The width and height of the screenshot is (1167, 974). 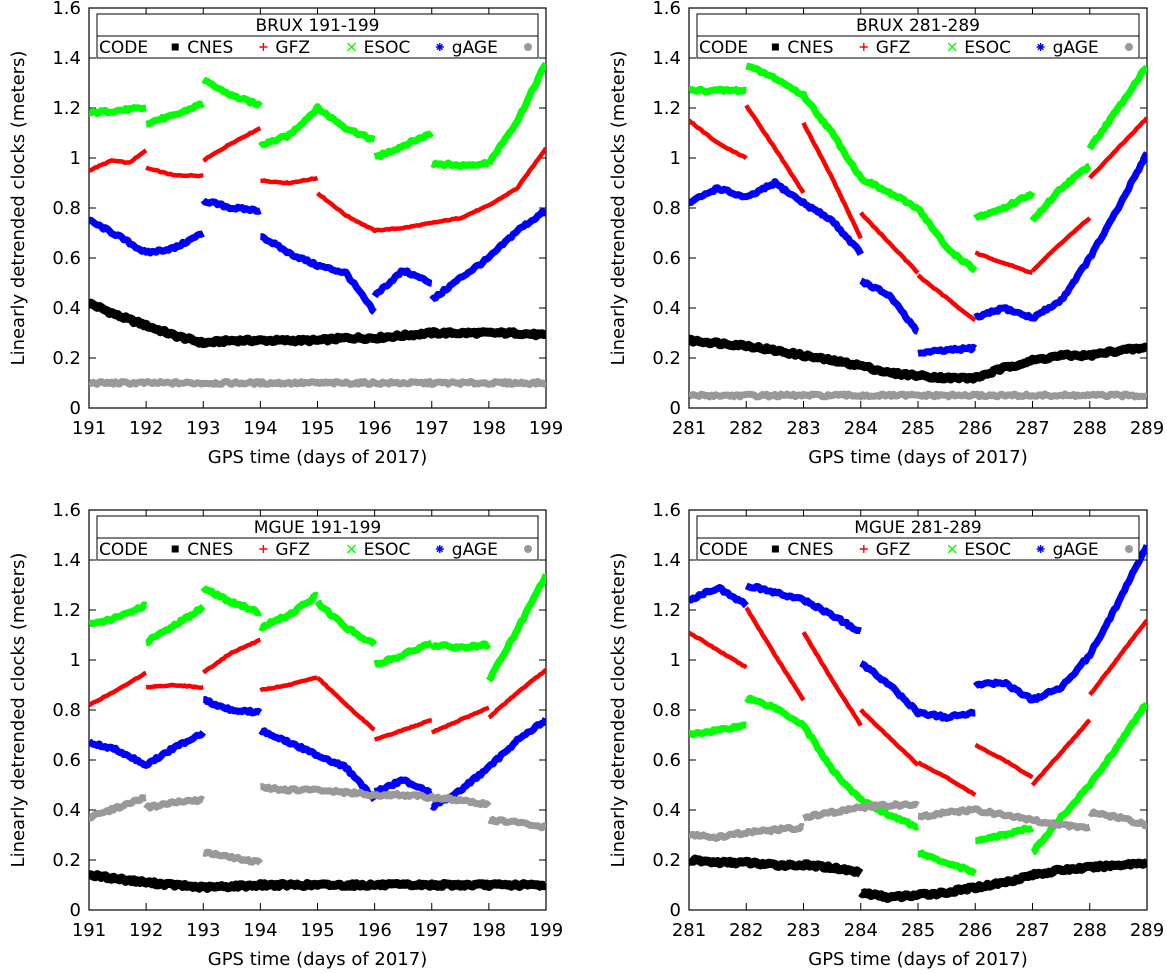 What do you see at coordinates (1147, 930) in the screenshot?
I see `x-tick-label: 289` at bounding box center [1147, 930].